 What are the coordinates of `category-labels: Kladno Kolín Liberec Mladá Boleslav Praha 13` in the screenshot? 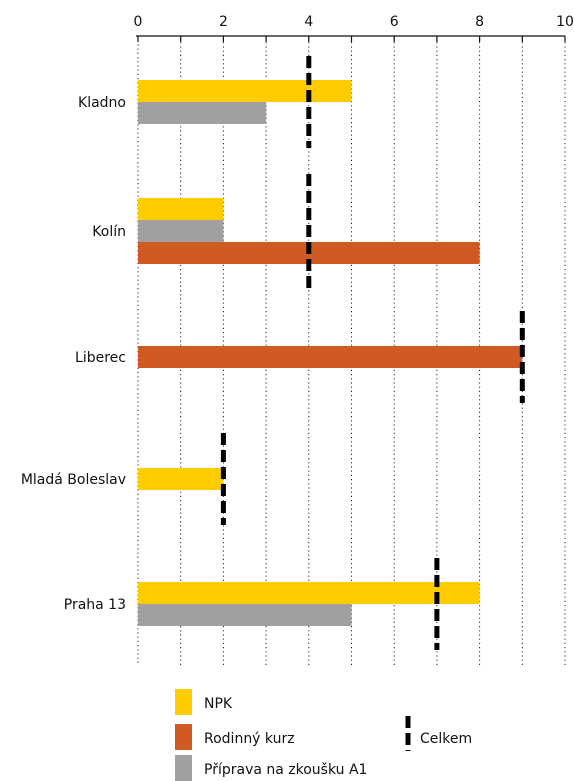 It's located at (73, 354).